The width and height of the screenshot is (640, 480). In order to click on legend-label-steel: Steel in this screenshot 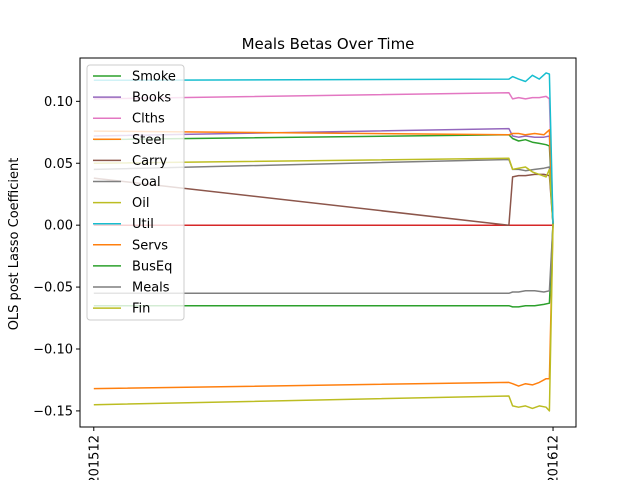, I will do `click(148, 140)`.